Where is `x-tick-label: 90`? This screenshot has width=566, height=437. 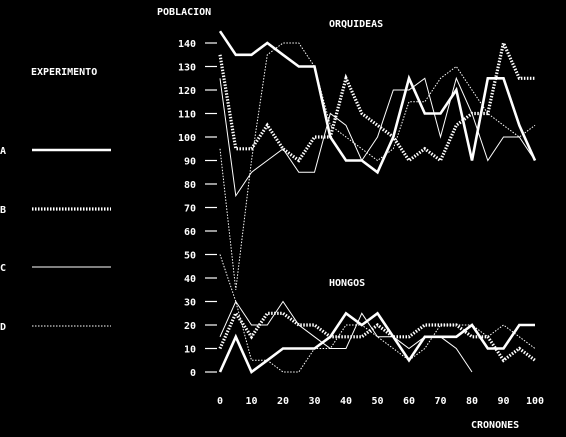 x-tick-label: 90 is located at coordinates (503, 401).